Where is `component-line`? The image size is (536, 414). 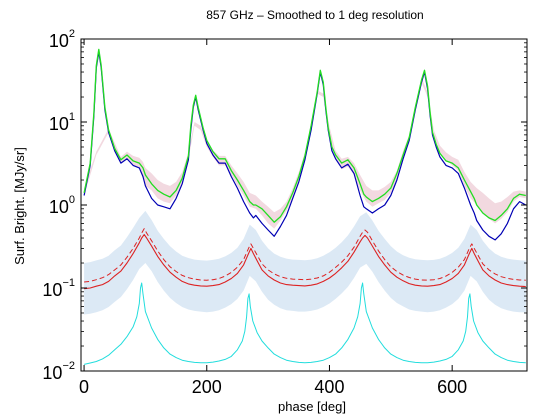 component-line is located at coordinates (305, 262).